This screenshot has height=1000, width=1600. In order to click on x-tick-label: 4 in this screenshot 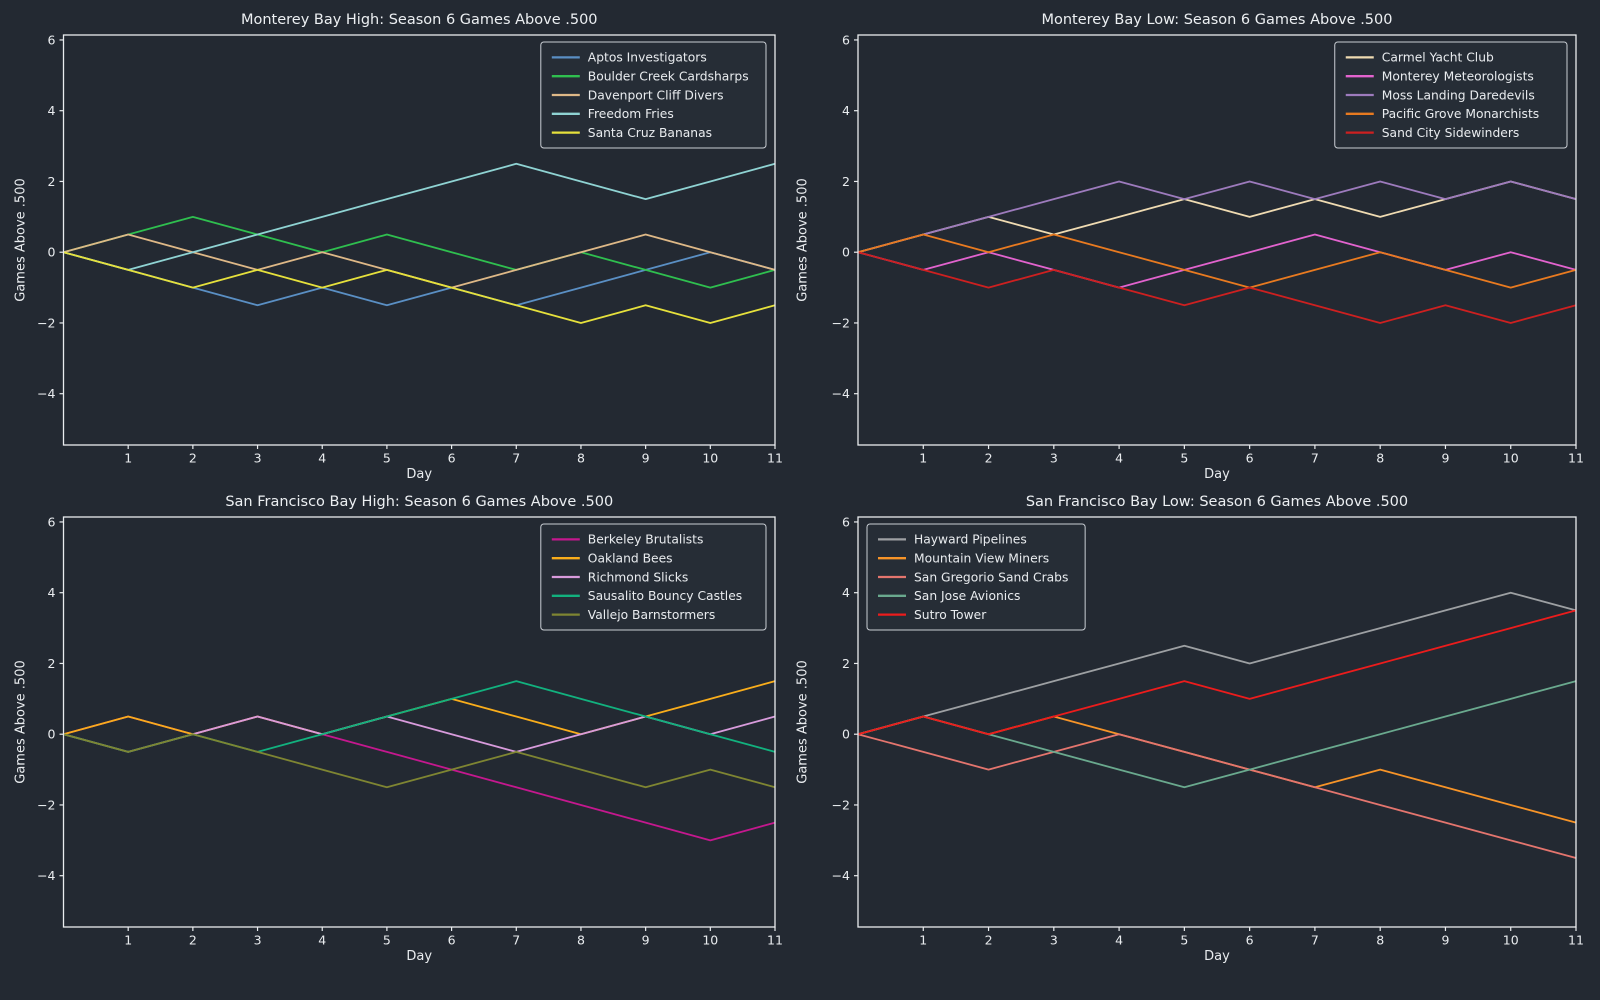, I will do `click(1119, 940)`.